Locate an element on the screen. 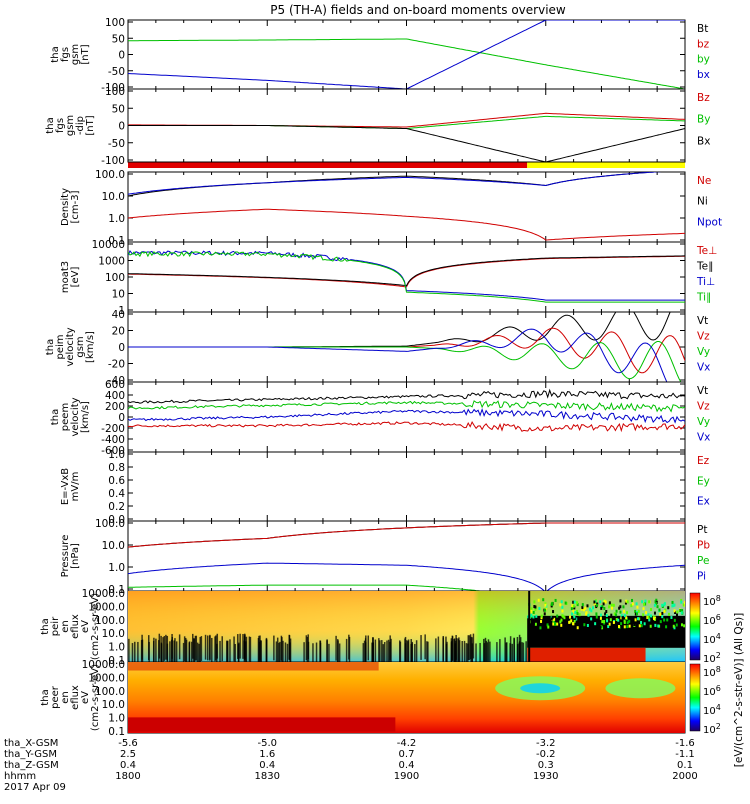  panel-3: 100.0 10.0 1.0 0.1 Density[cm-3] is located at coordinates (373, 208).